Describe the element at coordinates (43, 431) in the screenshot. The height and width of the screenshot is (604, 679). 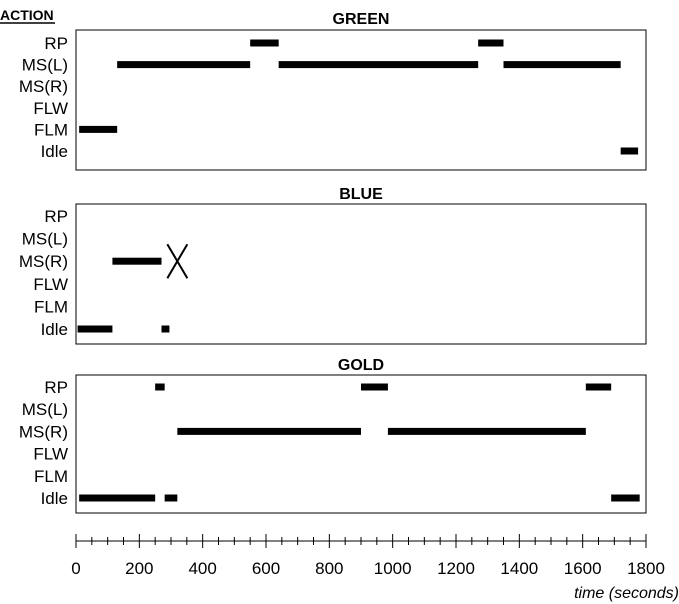
I see `y-label-gold-msr: MS(R)` at that location.